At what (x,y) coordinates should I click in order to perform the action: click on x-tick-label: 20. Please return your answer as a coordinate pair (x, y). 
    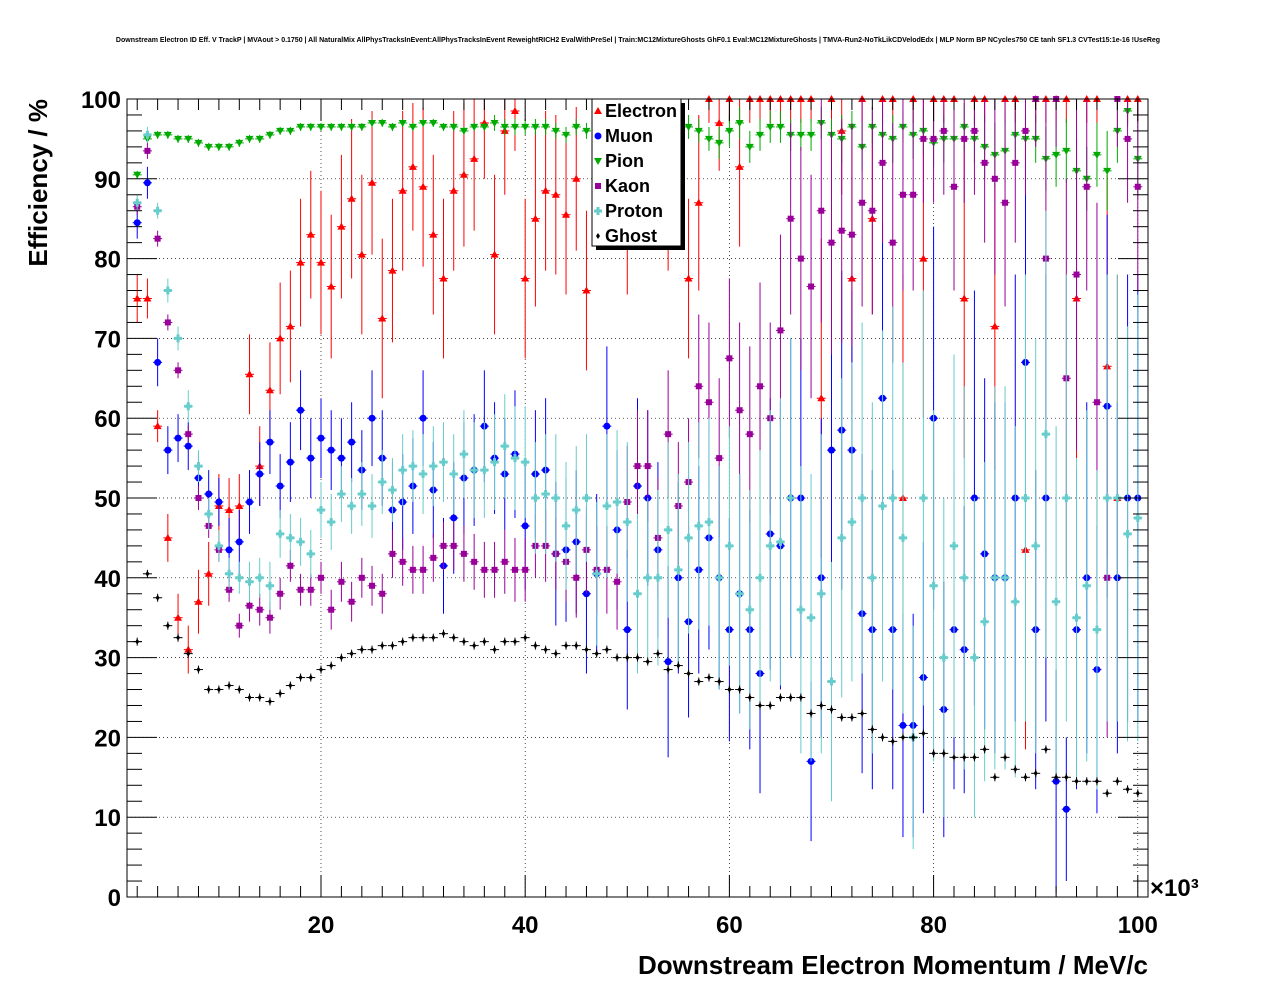
    Looking at the image, I should click on (321, 925).